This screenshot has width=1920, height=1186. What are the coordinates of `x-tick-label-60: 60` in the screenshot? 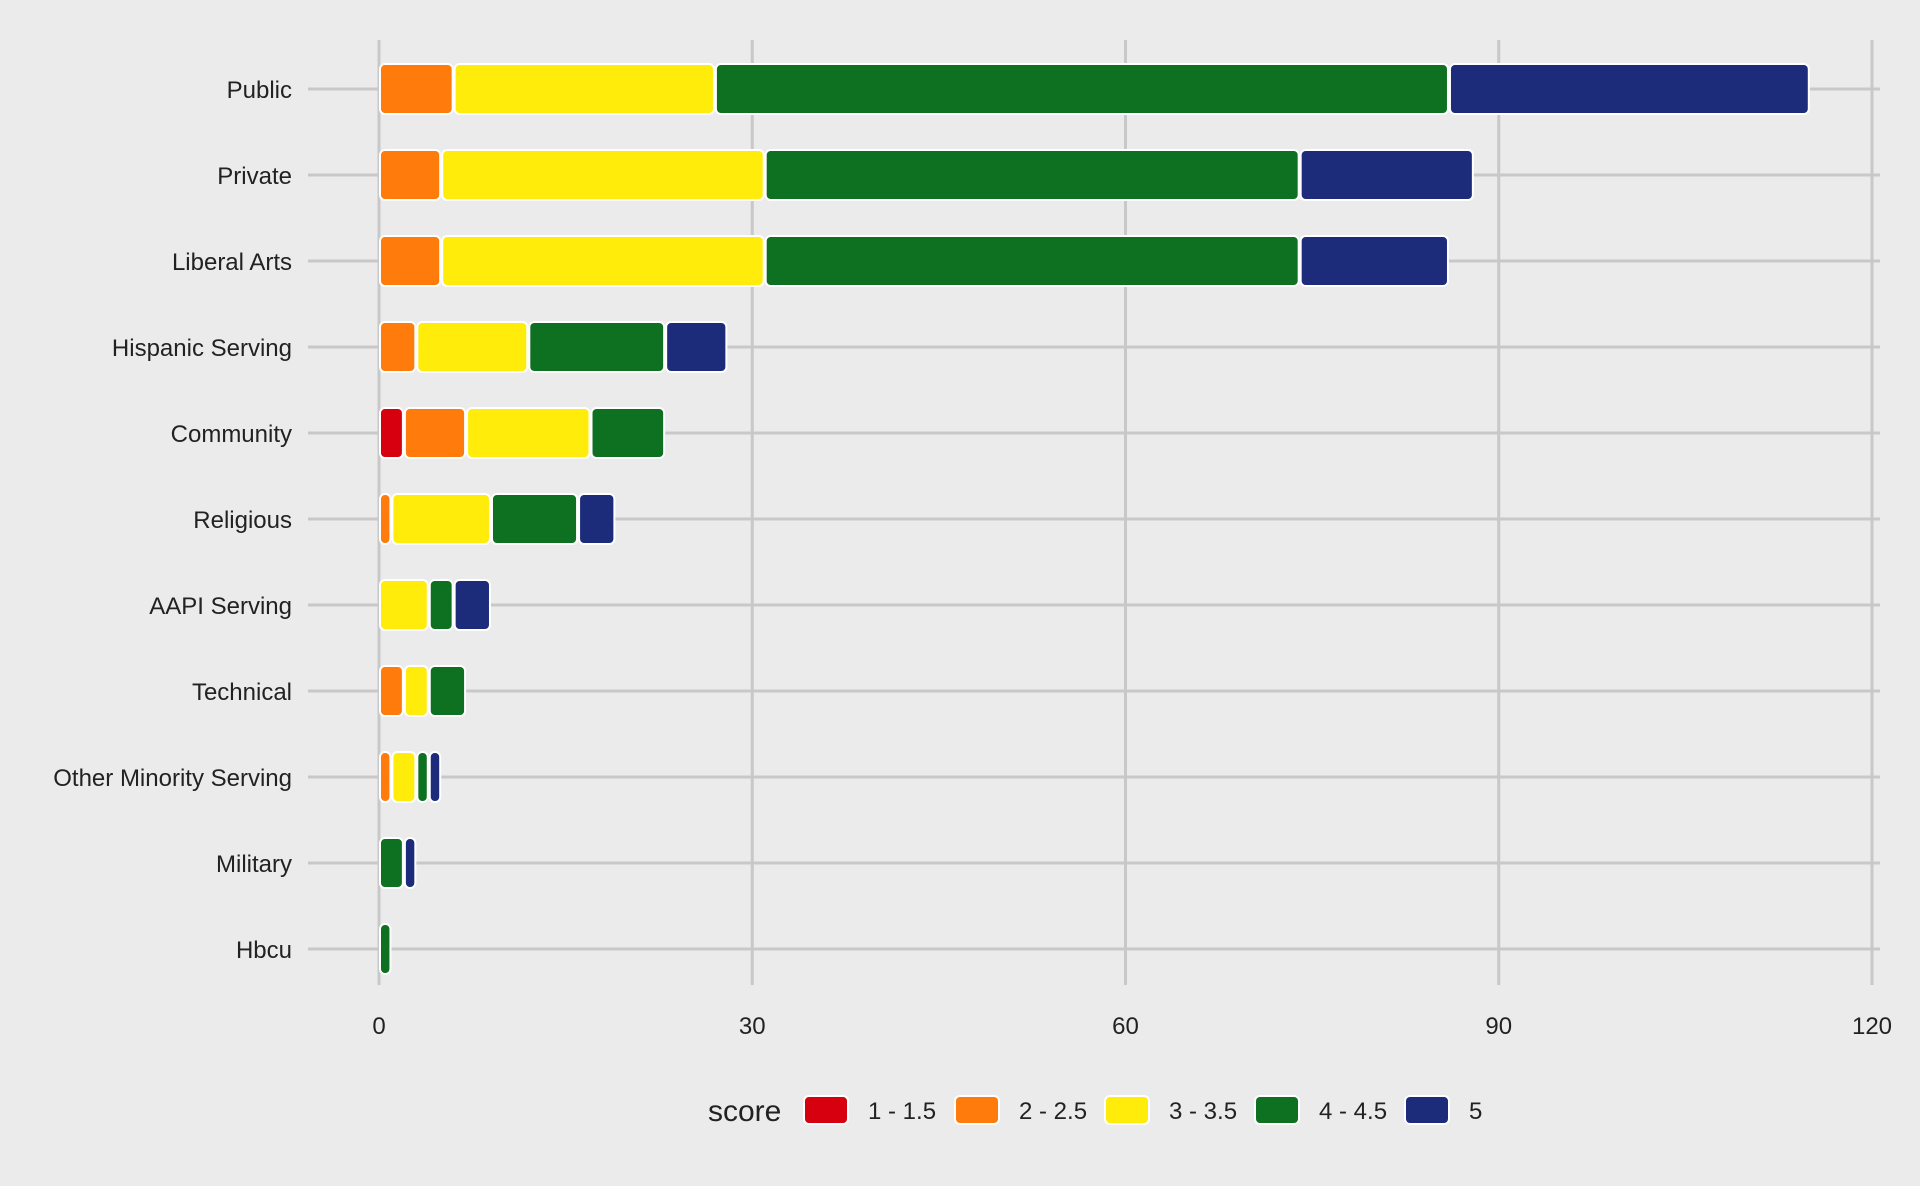 It's located at (1125, 1026).